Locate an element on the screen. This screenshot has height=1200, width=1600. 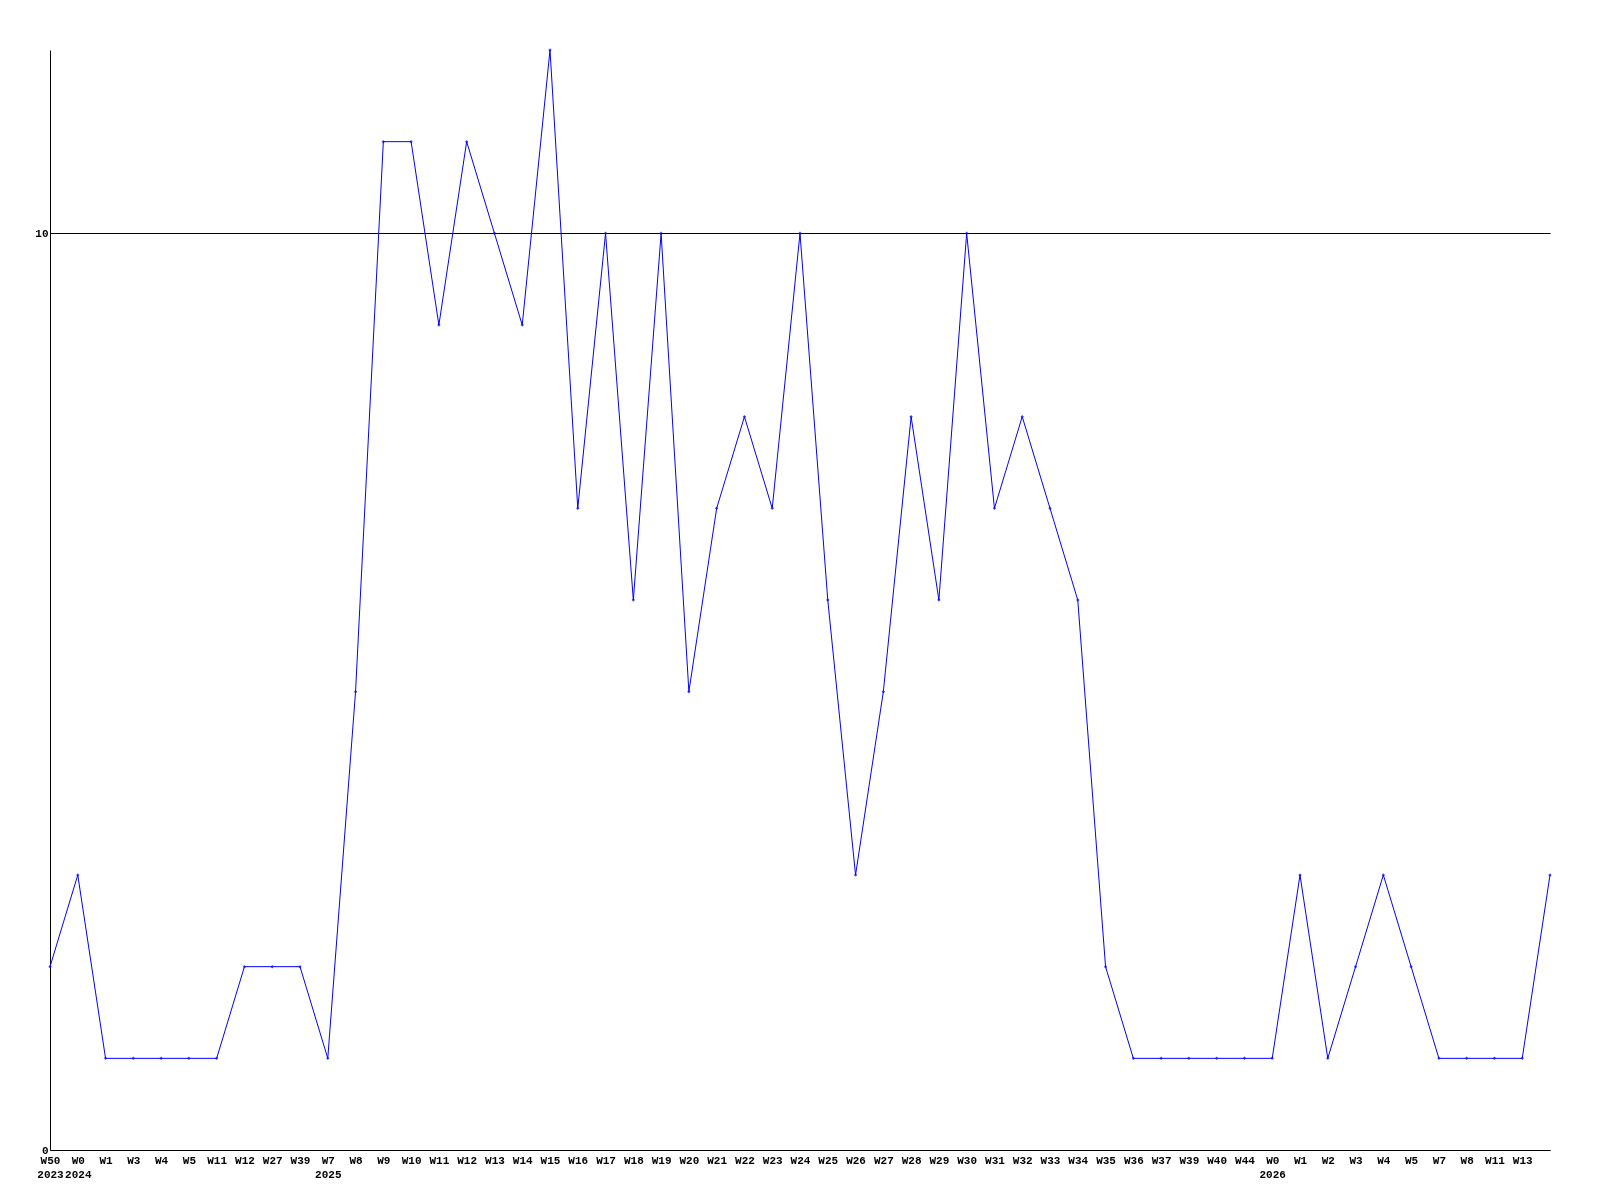
x-tick-label: W0 2026 is located at coordinates (1272, 1167).